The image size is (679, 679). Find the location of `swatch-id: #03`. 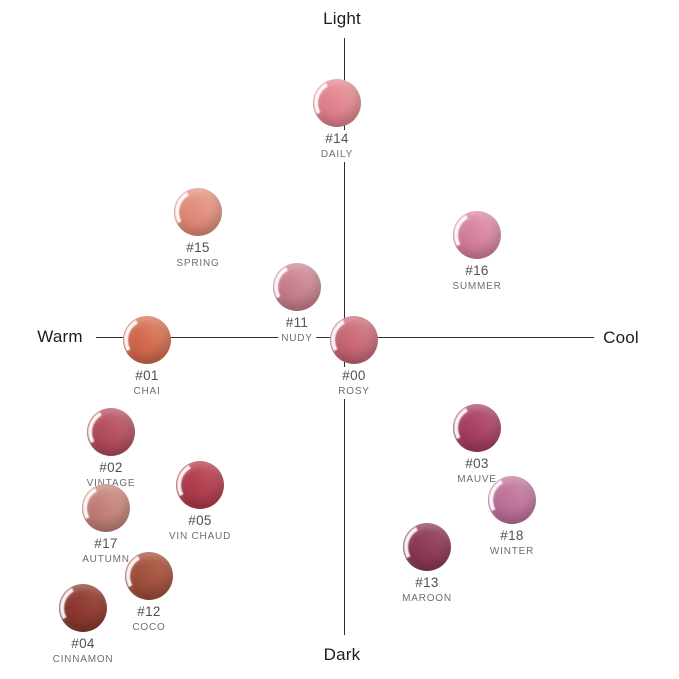

swatch-id: #03 is located at coordinates (477, 463).